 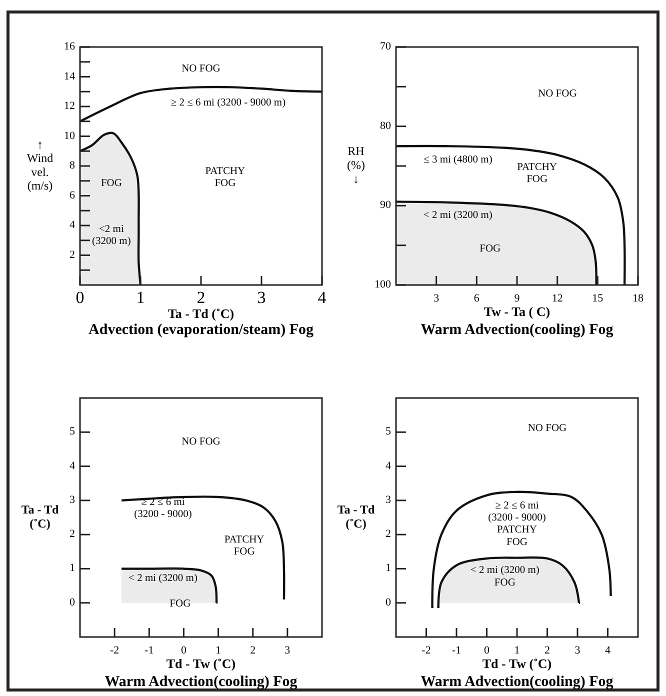 I want to click on annotation: ≥ 2 ≤ 6 mi (3200 - 9000 m), so click(x=228, y=103).